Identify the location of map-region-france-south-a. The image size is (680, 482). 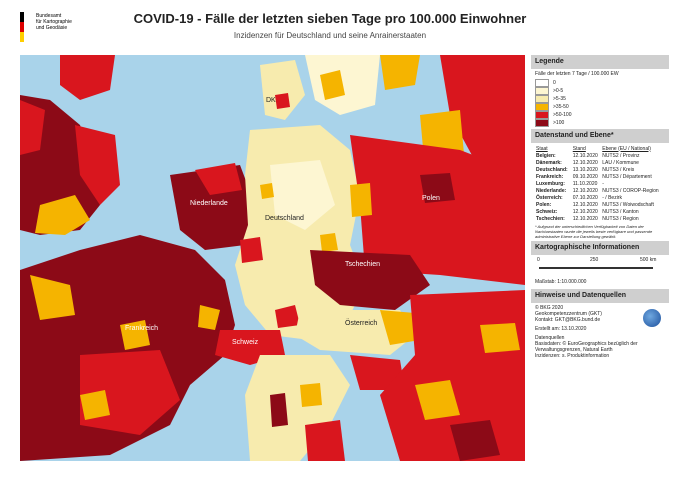
(95, 405).